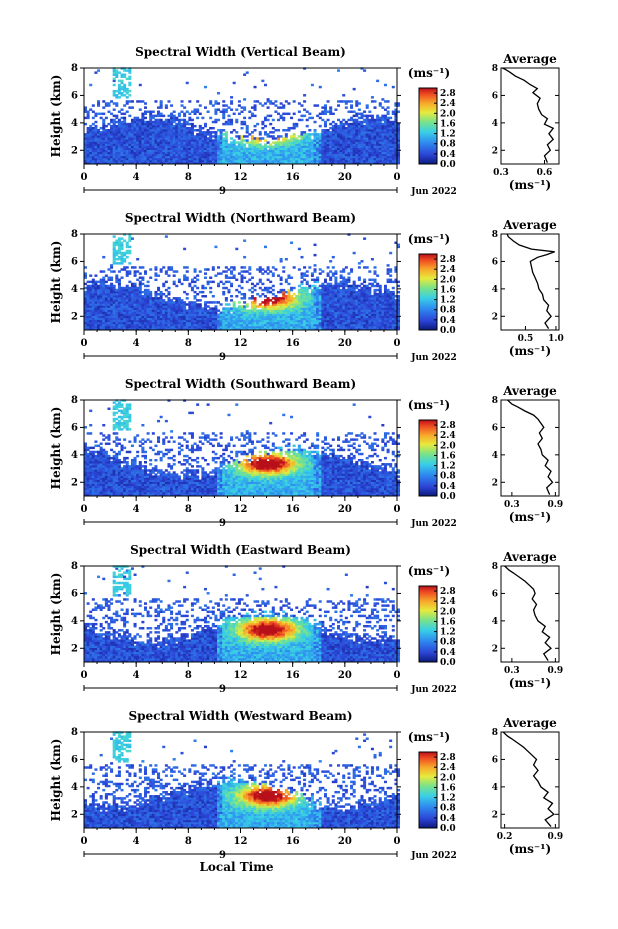 The width and height of the screenshot is (618, 929). What do you see at coordinates (495, 151) in the screenshot?
I see `profile-y-tick-label: 2` at bounding box center [495, 151].